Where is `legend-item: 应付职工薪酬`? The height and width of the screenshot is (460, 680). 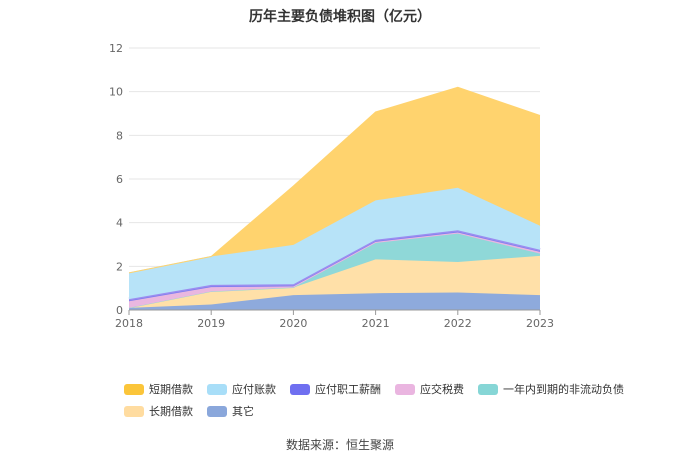
legend-item: 应付职工薪酬 is located at coordinates (335, 389).